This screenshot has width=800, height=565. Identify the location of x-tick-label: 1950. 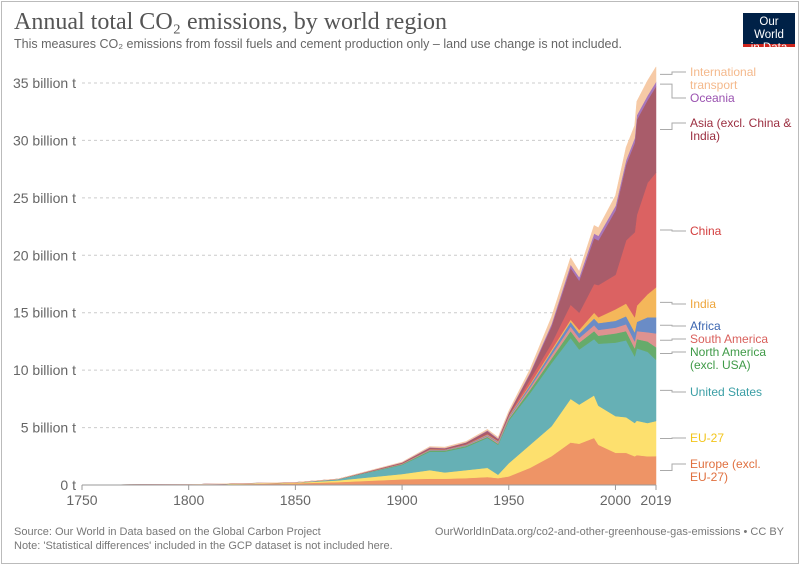
(508, 500).